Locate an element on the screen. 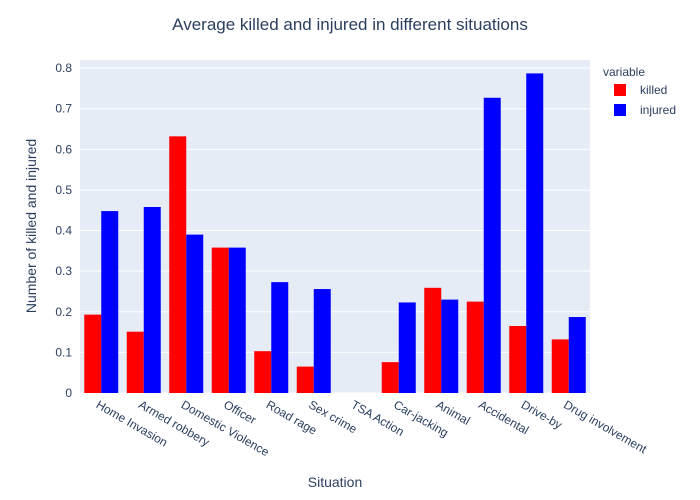 The image size is (700, 500). legend-swatch-injured is located at coordinates (620, 110).